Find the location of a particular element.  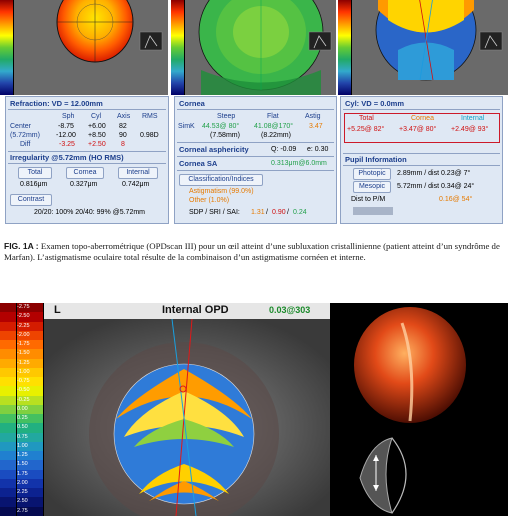

photopic-value: 2.89mm / dist 0.23@ 7° is located at coordinates (434, 173).